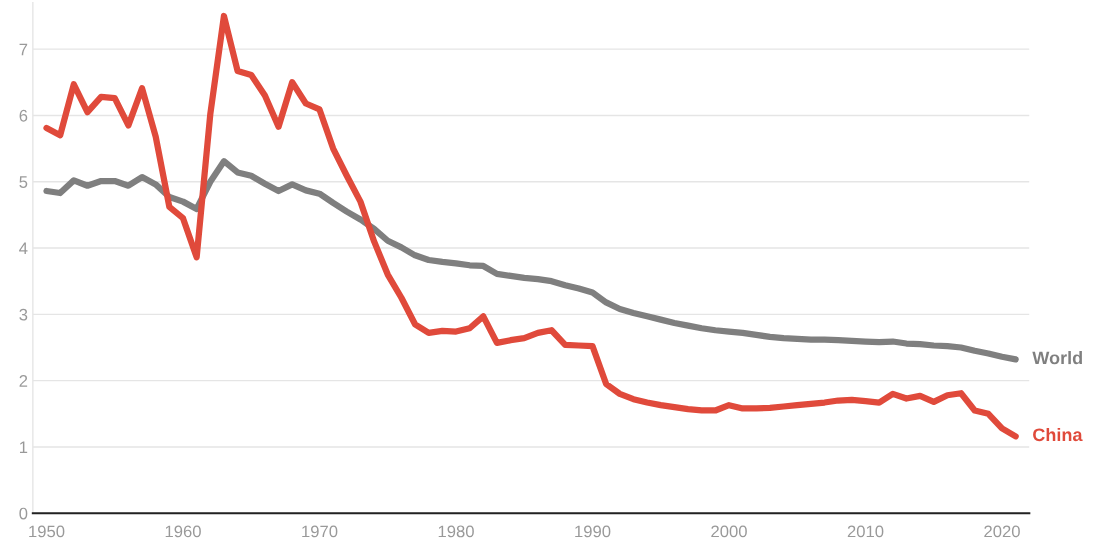 This screenshot has height=546, width=1095. Describe the element at coordinates (23, 182) in the screenshot. I see `y-tick-label: 5` at that location.